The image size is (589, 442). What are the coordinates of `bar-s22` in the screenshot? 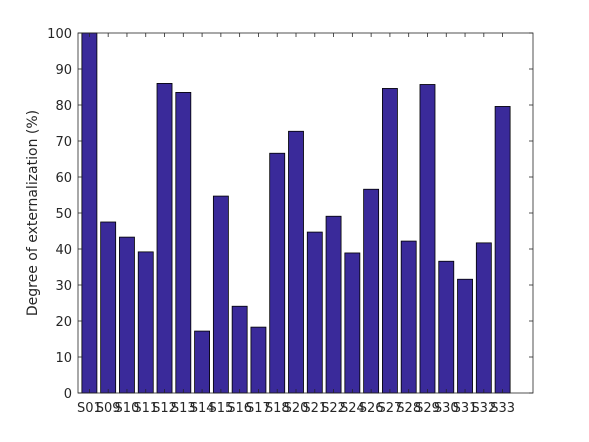 It's located at (333, 304).